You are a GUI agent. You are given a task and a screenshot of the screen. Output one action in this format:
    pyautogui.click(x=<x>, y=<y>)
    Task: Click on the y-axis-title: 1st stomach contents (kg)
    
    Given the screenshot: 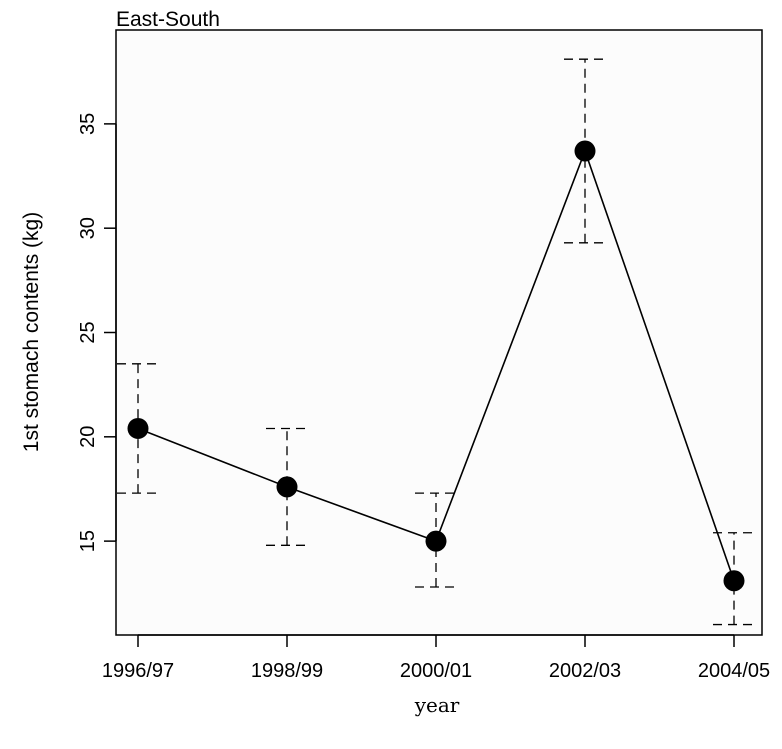 What is the action you would take?
    pyautogui.click(x=31, y=332)
    